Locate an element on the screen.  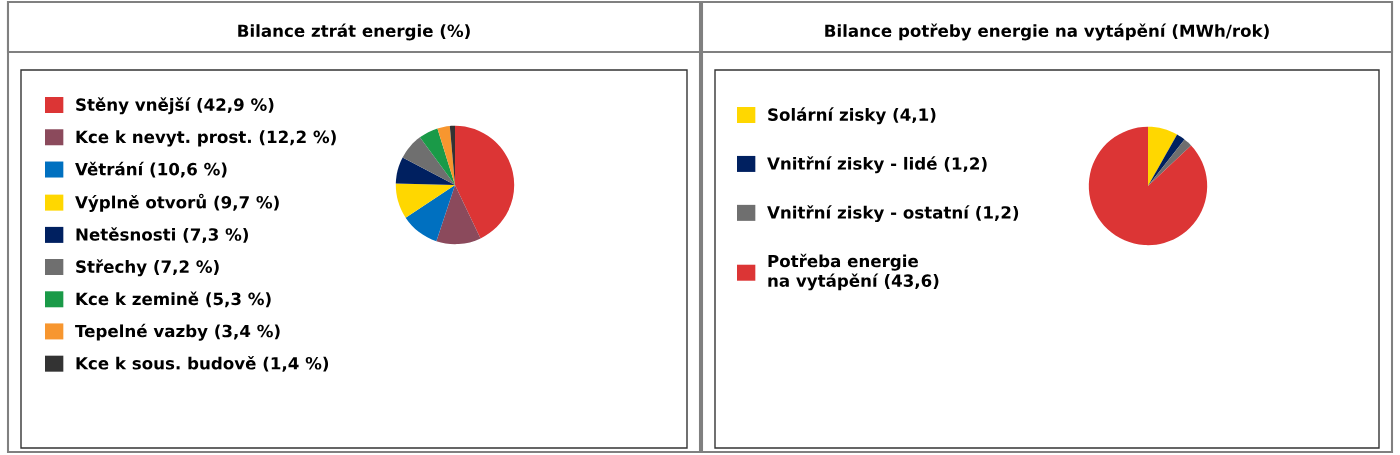
legend-label: Vnitřní zisky - ostatní (1,2) is located at coordinates (893, 214).